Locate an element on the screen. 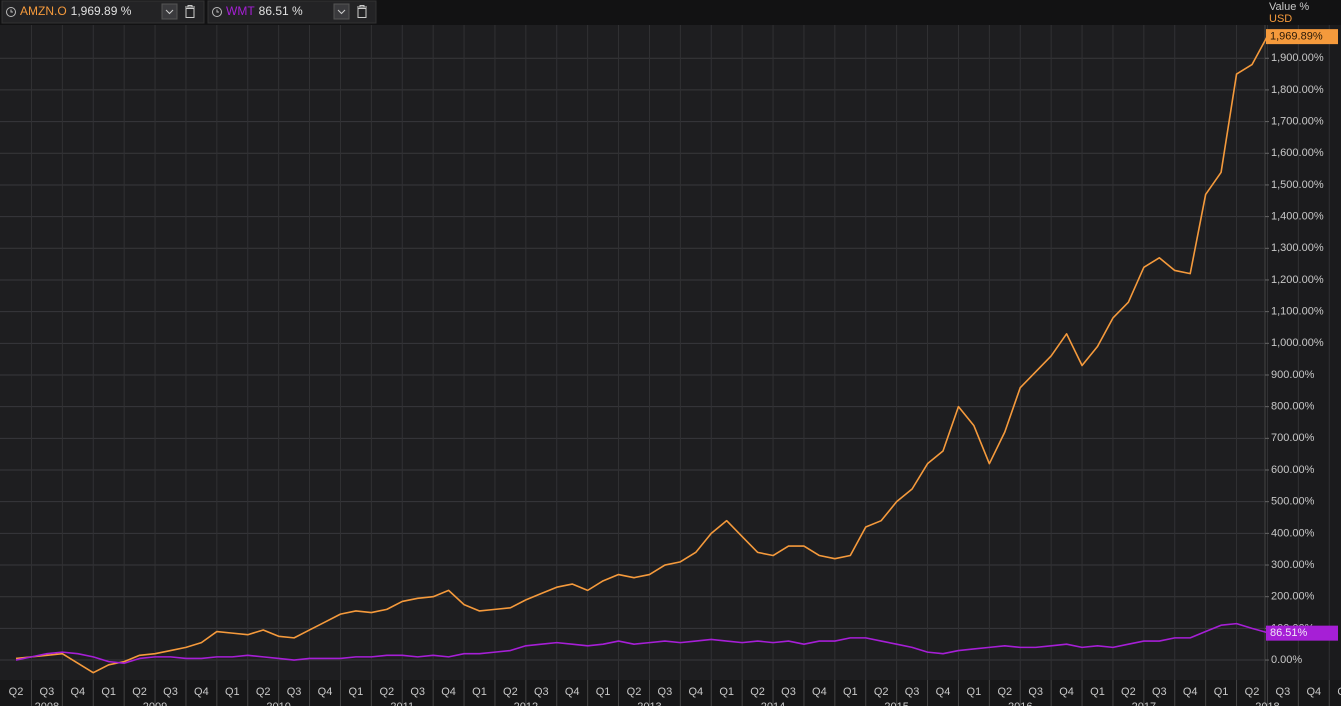 The height and width of the screenshot is (706, 1341). legend: AMZN.O 1,969.89 % WMT 86.51 % is located at coordinates (189, 12).